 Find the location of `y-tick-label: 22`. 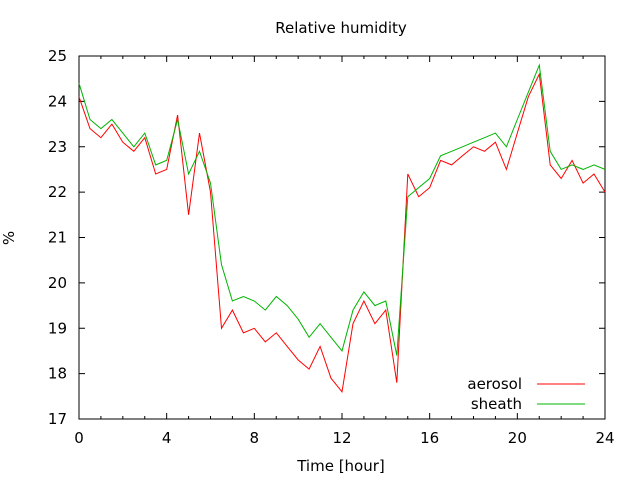

y-tick-label: 22 is located at coordinates (57, 192).